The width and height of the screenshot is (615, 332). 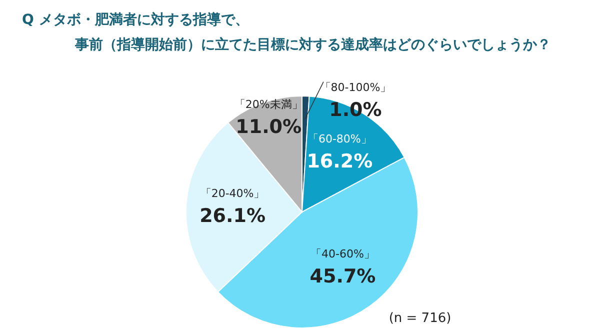 I want to click on data-label: 45.7%, so click(x=343, y=276).